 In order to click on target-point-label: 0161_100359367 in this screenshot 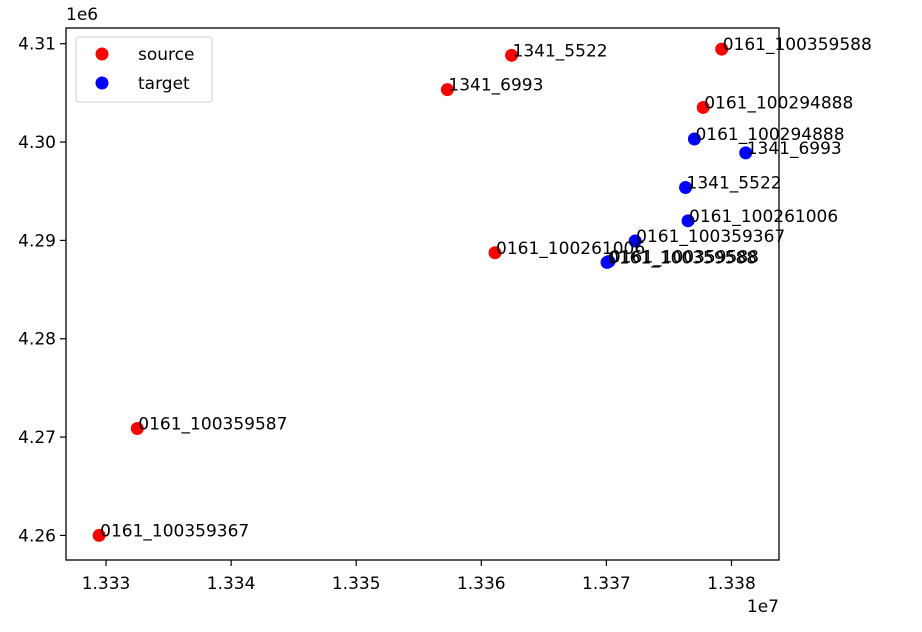, I will do `click(710, 237)`.